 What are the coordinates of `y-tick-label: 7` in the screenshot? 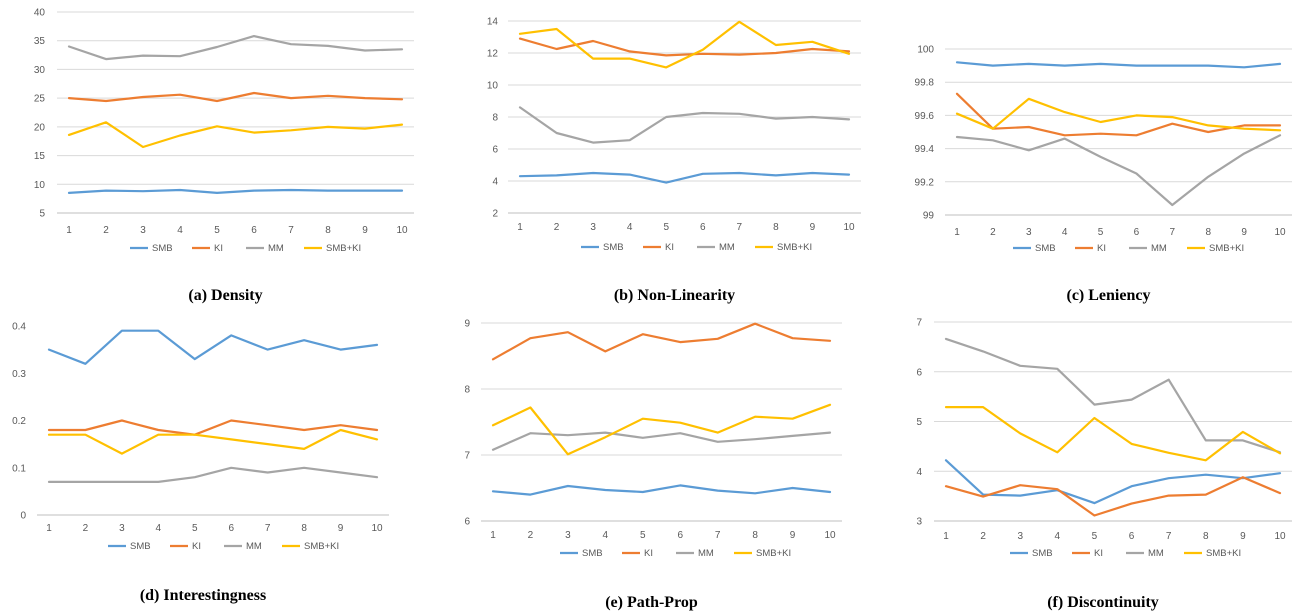 It's located at (919, 323).